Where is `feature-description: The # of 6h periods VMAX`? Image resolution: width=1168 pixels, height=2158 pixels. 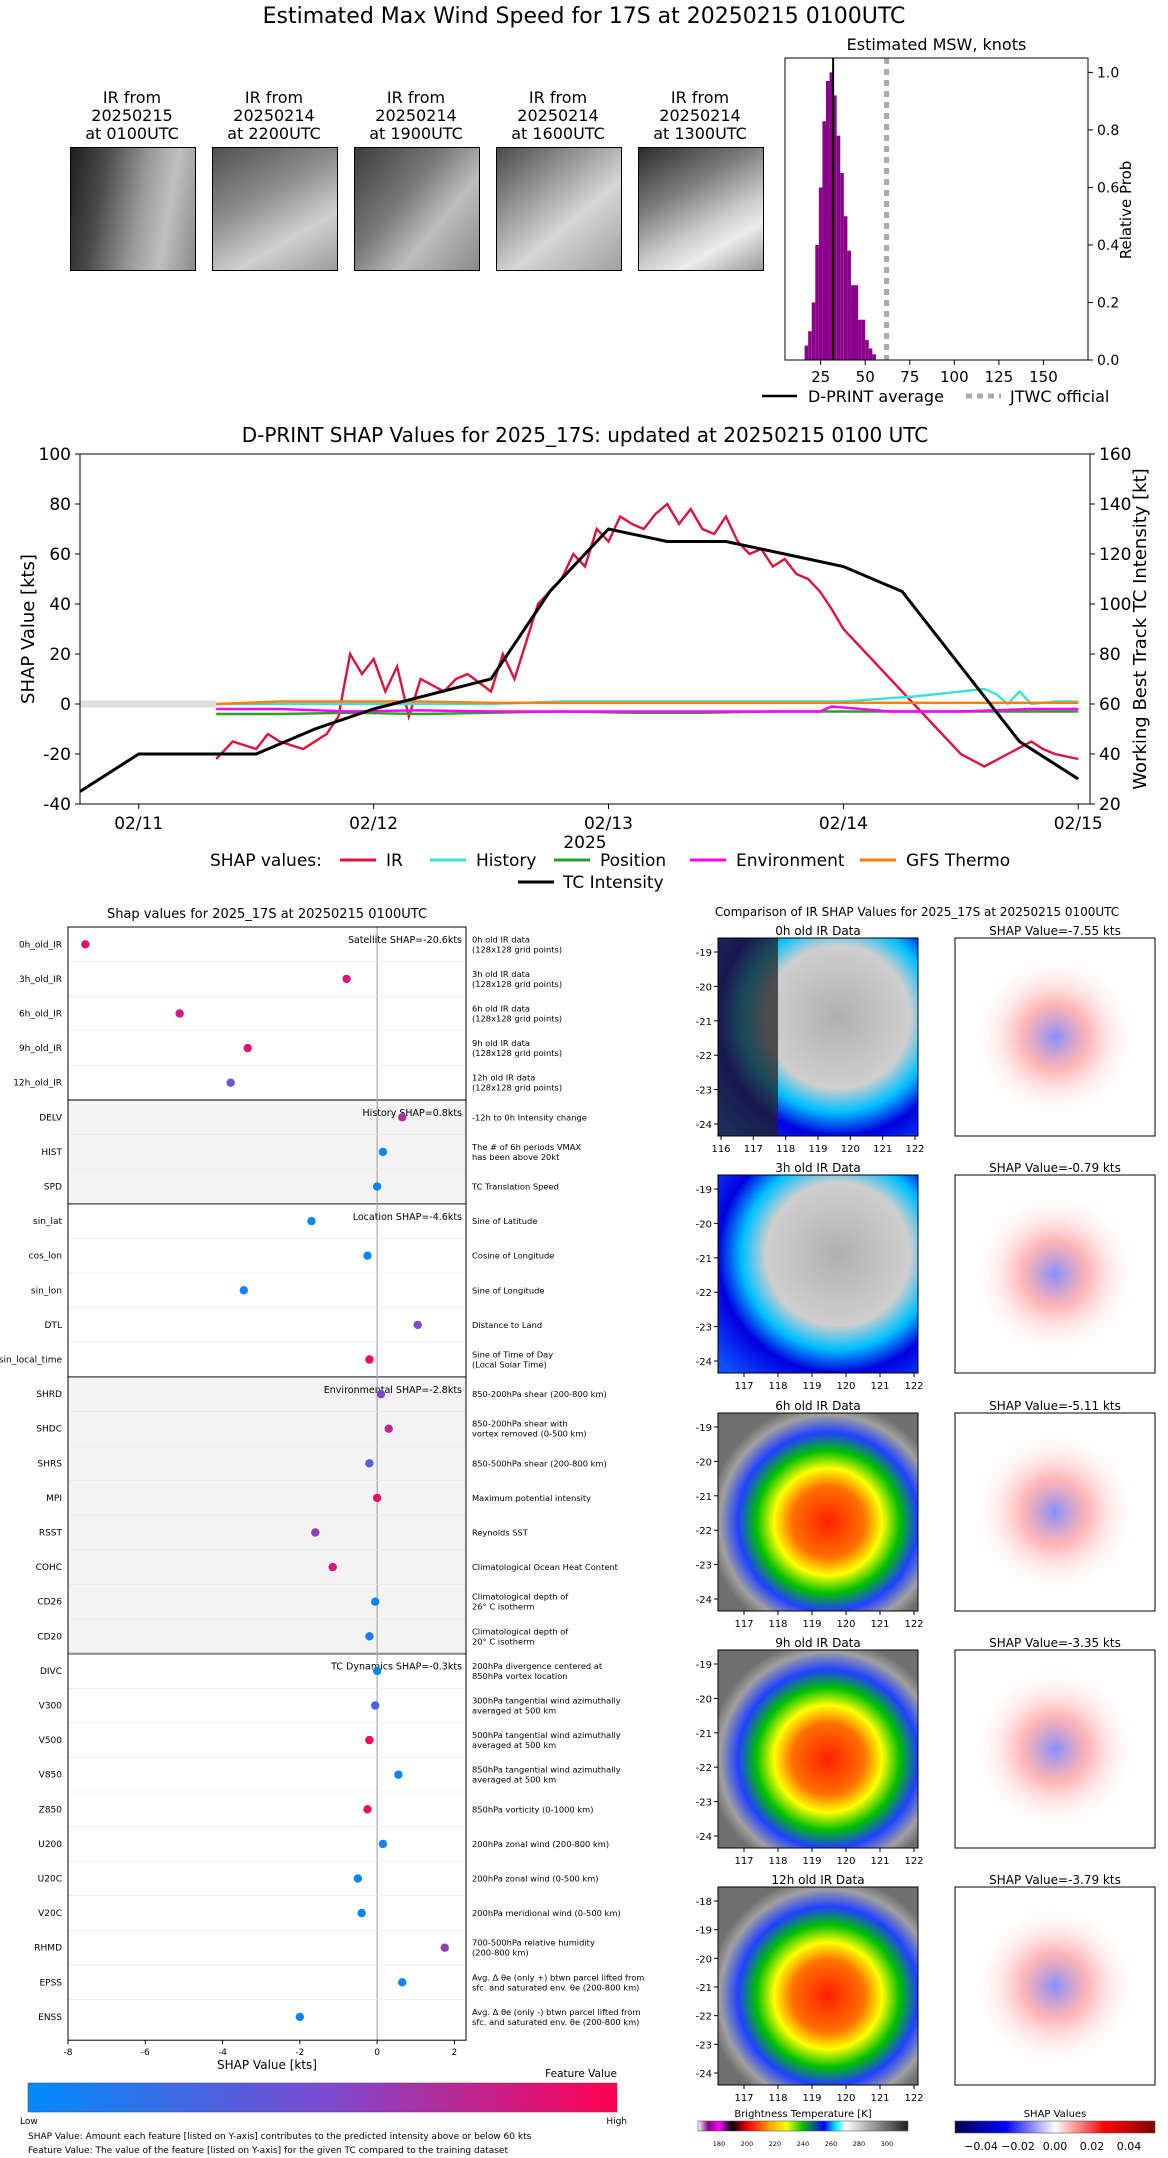
feature-description: The # of 6h periods VMAX is located at coordinates (526, 1147).